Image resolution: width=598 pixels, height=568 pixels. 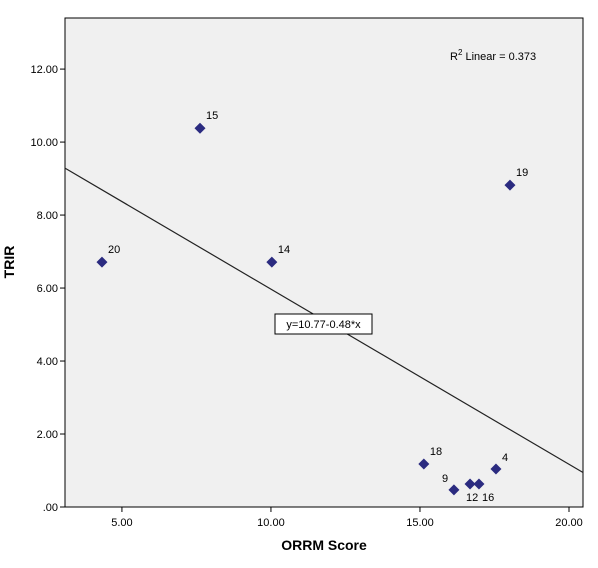 What do you see at coordinates (271, 523) in the screenshot?
I see `x-tick-label: 10.00` at bounding box center [271, 523].